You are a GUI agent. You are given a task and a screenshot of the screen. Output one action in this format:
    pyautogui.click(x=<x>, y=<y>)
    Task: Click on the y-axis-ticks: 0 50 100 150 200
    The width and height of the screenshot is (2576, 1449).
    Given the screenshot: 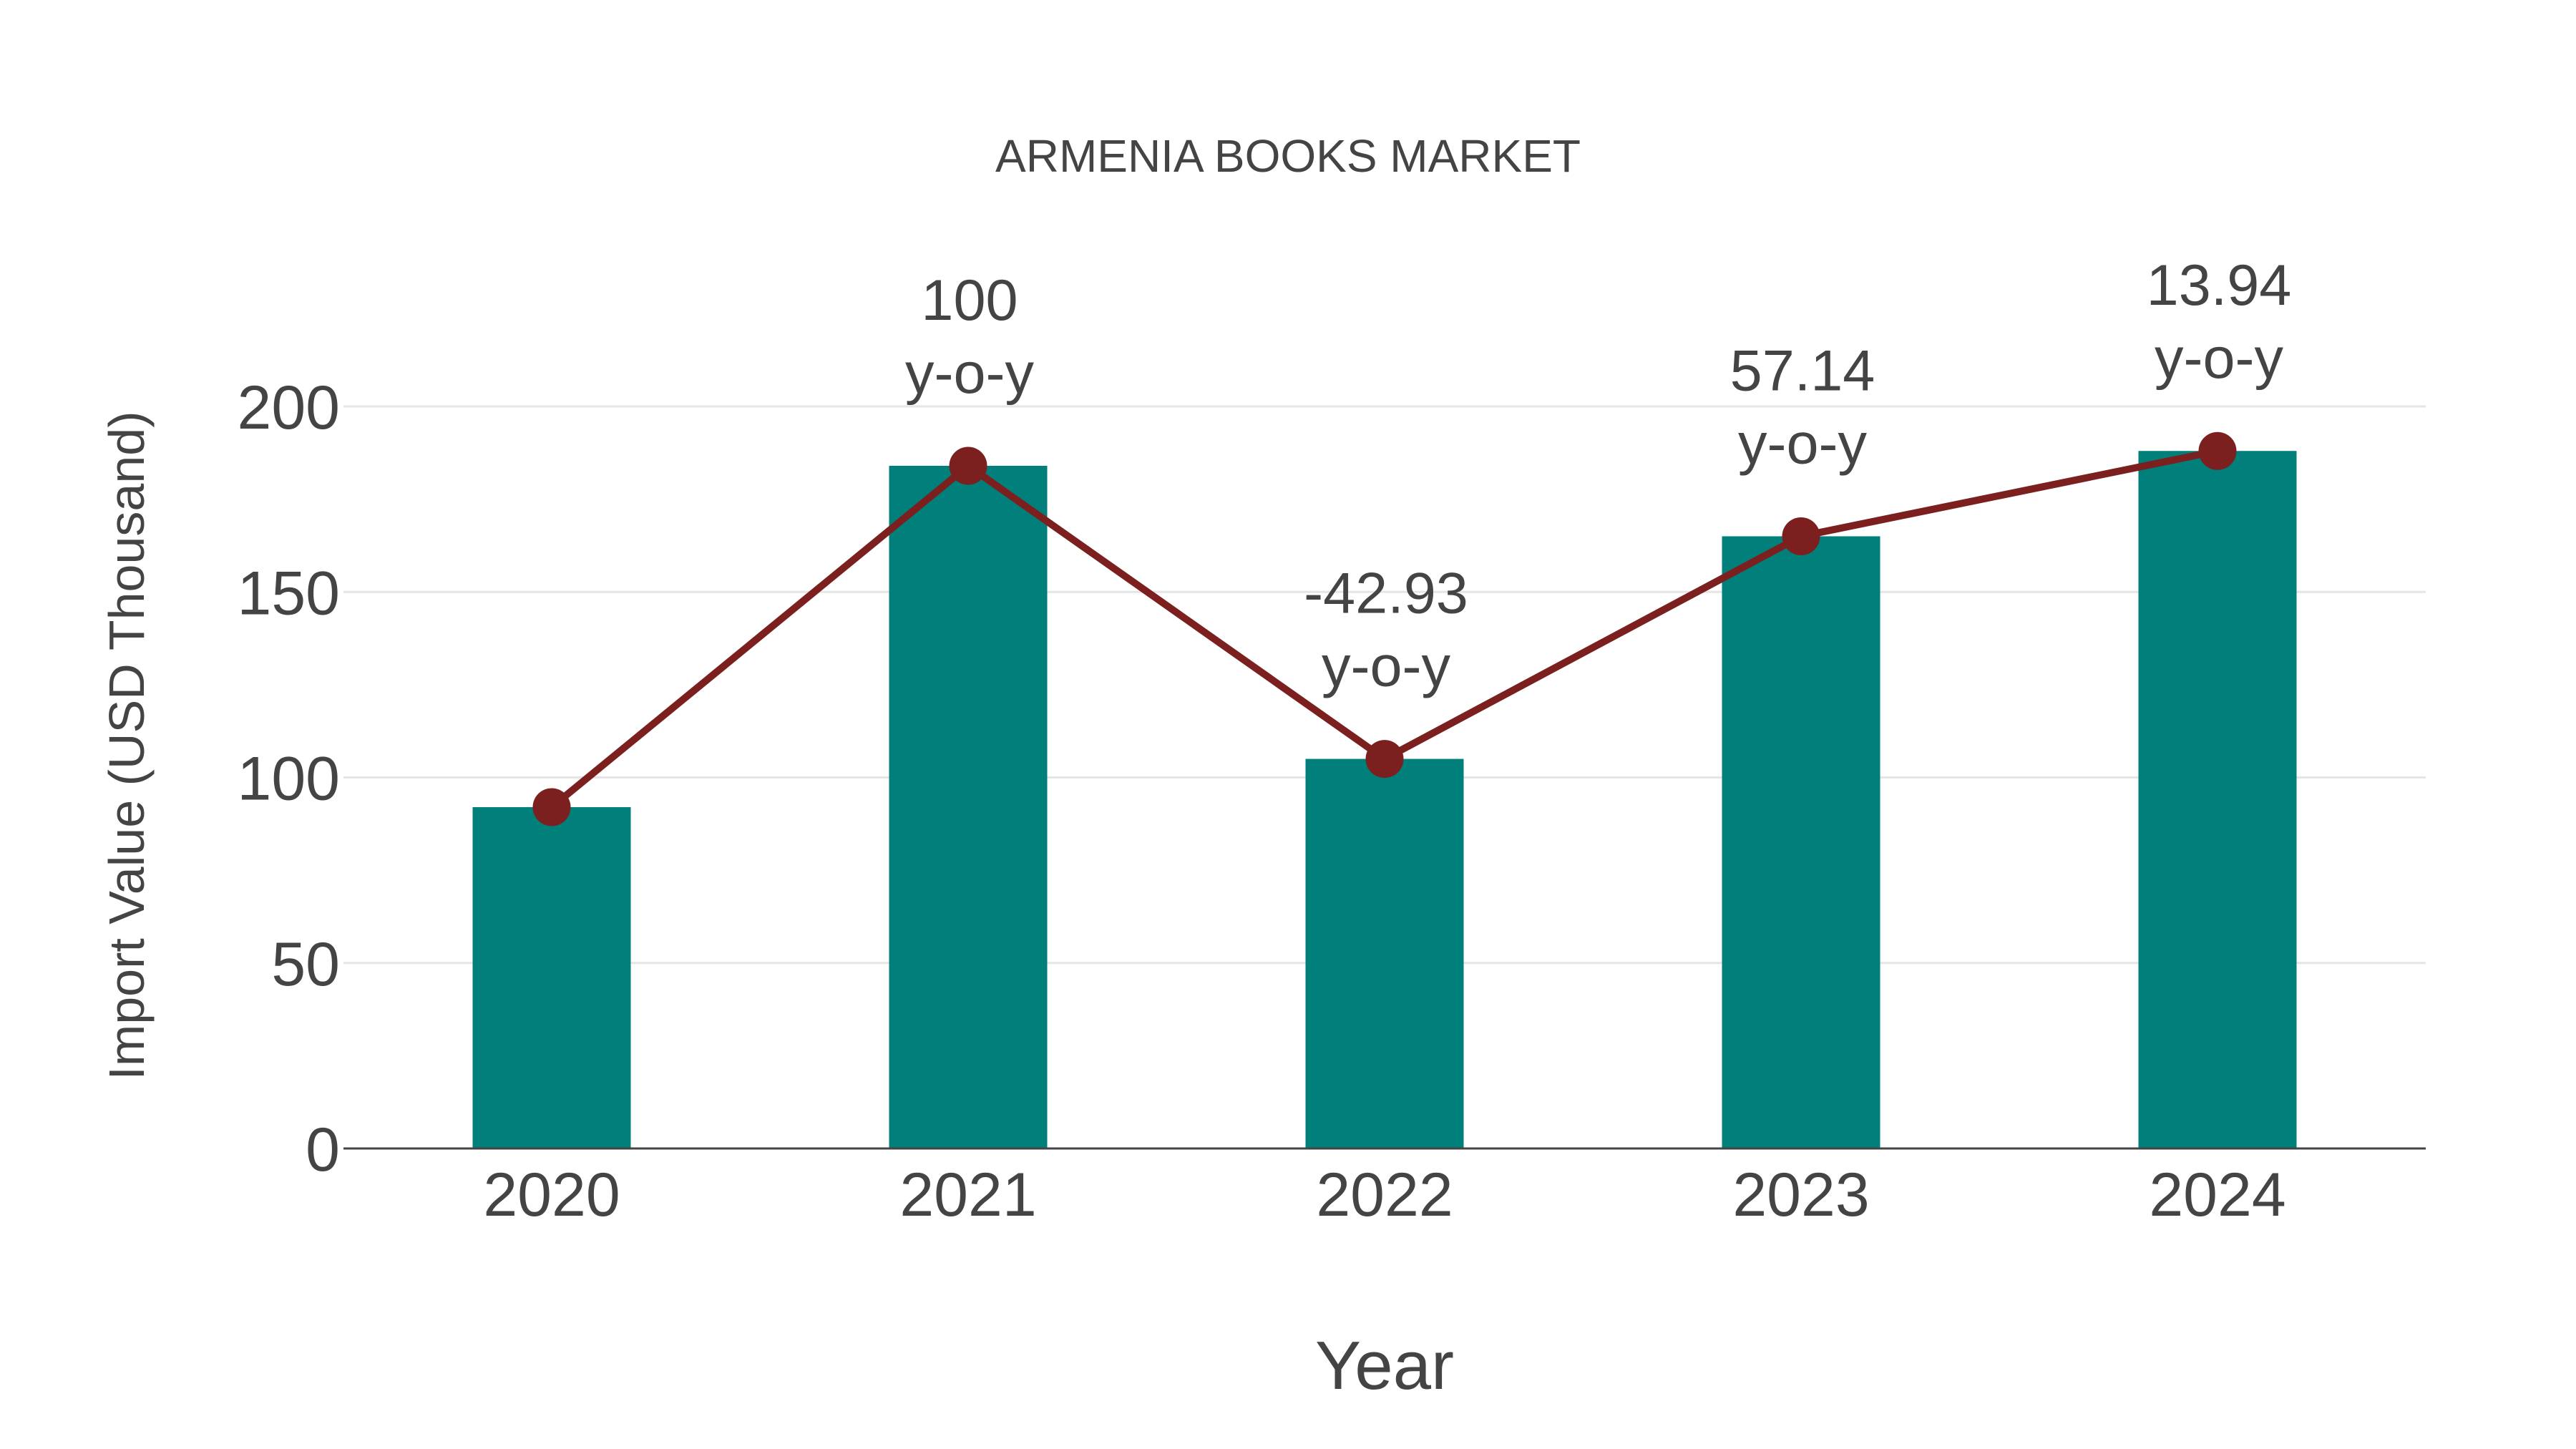 What is the action you would take?
    pyautogui.click(x=289, y=779)
    